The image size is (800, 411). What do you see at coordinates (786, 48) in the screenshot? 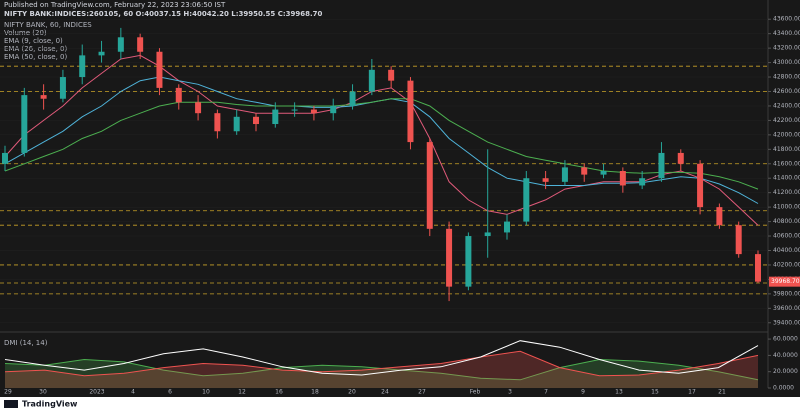
I see `y-tick-label: 43200.00` at bounding box center [786, 48].